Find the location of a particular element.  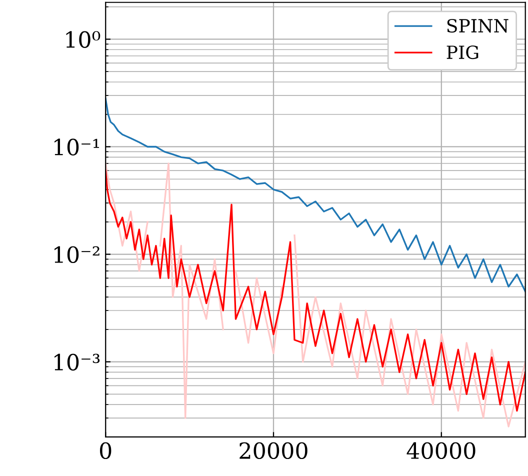

y-tick-label: 10⁻¹ is located at coordinates (77, 147).